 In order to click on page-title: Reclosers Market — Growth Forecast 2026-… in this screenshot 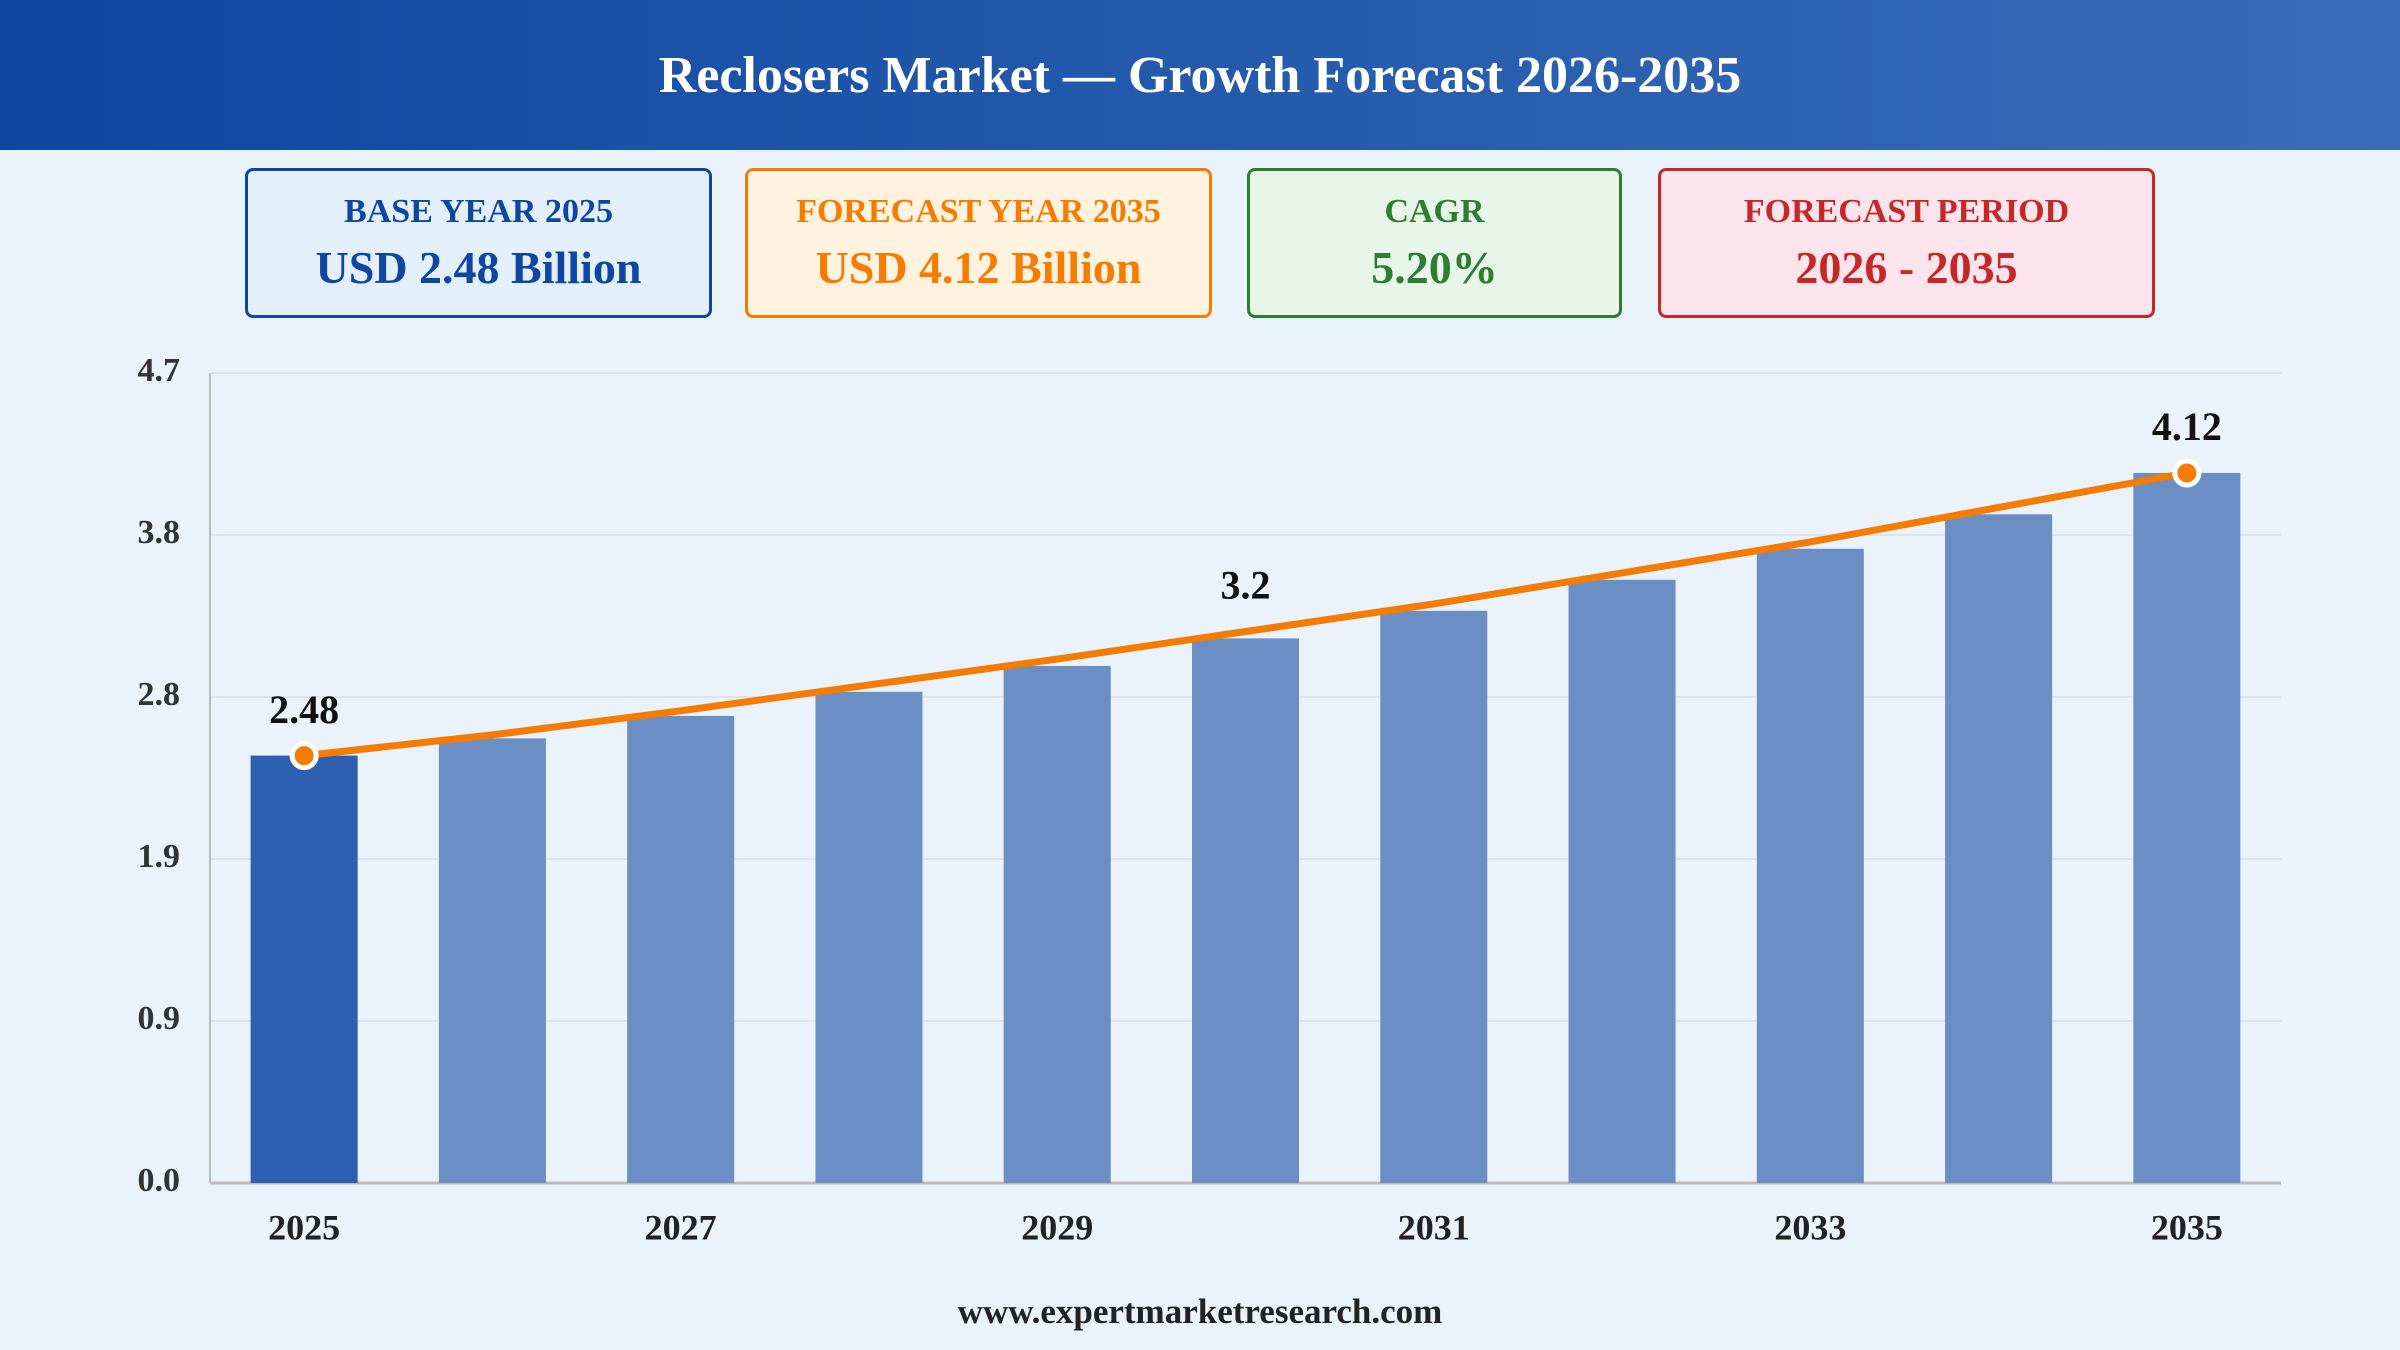, I will do `click(1200, 75)`.